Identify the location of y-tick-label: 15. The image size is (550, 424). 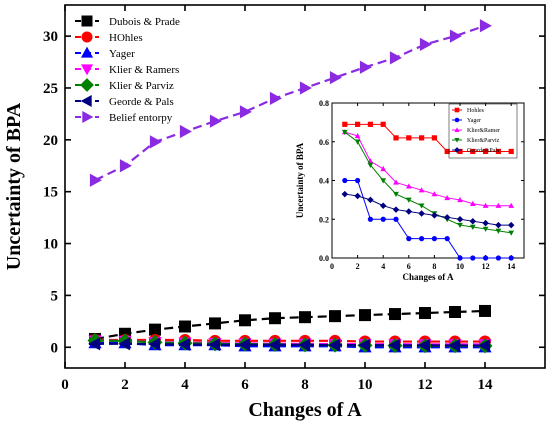
(50, 193).